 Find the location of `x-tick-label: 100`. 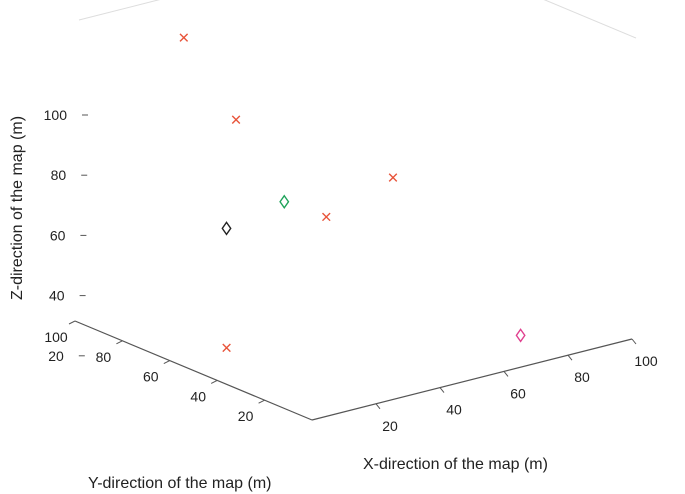

x-tick-label: 100 is located at coordinates (646, 361).